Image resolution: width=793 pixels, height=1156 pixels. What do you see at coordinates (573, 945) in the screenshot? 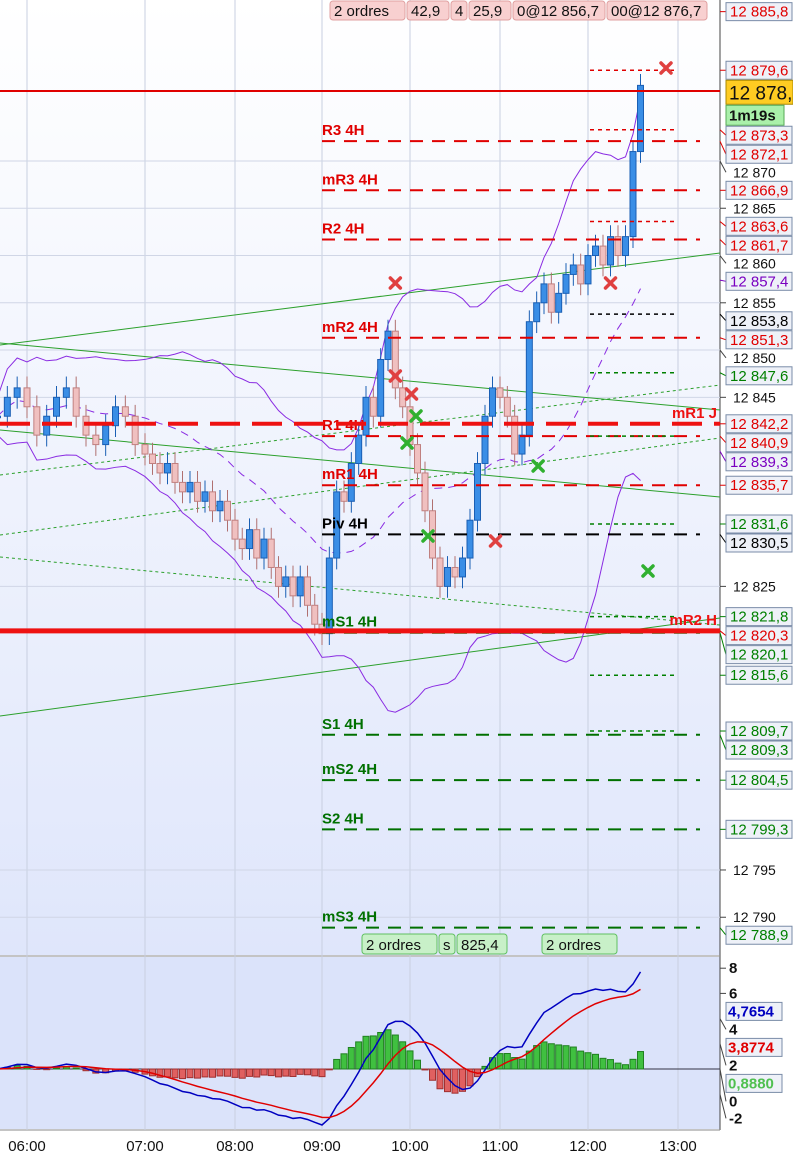
I see `order-tag-text: 2 ordres` at bounding box center [573, 945].